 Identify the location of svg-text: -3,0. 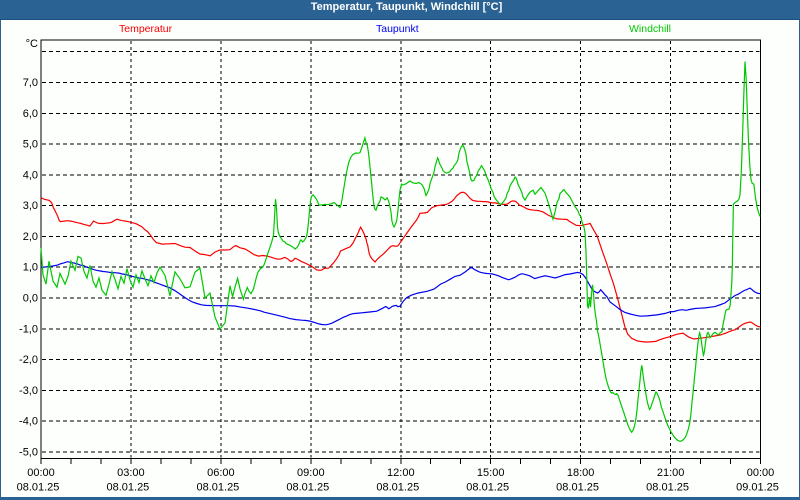
(28, 391).